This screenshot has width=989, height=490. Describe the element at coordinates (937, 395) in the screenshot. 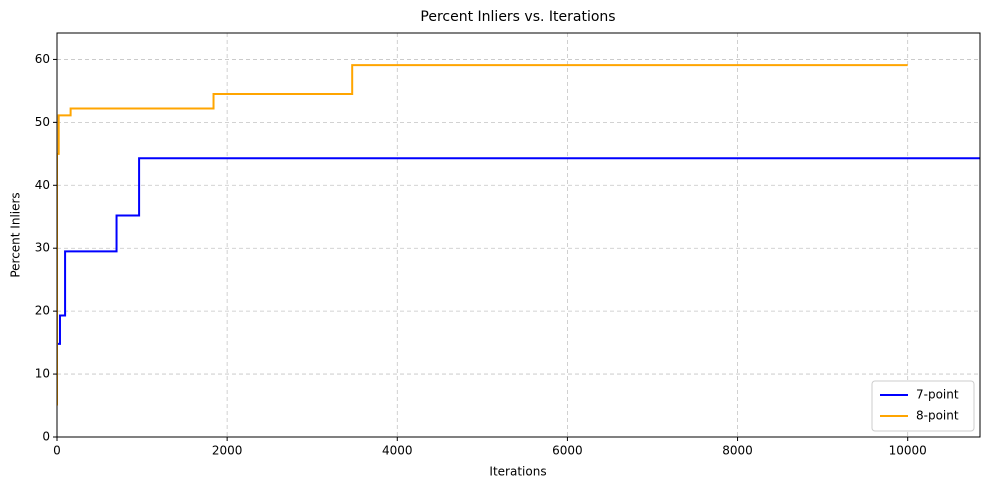

I see `legend-label: 7-point` at that location.